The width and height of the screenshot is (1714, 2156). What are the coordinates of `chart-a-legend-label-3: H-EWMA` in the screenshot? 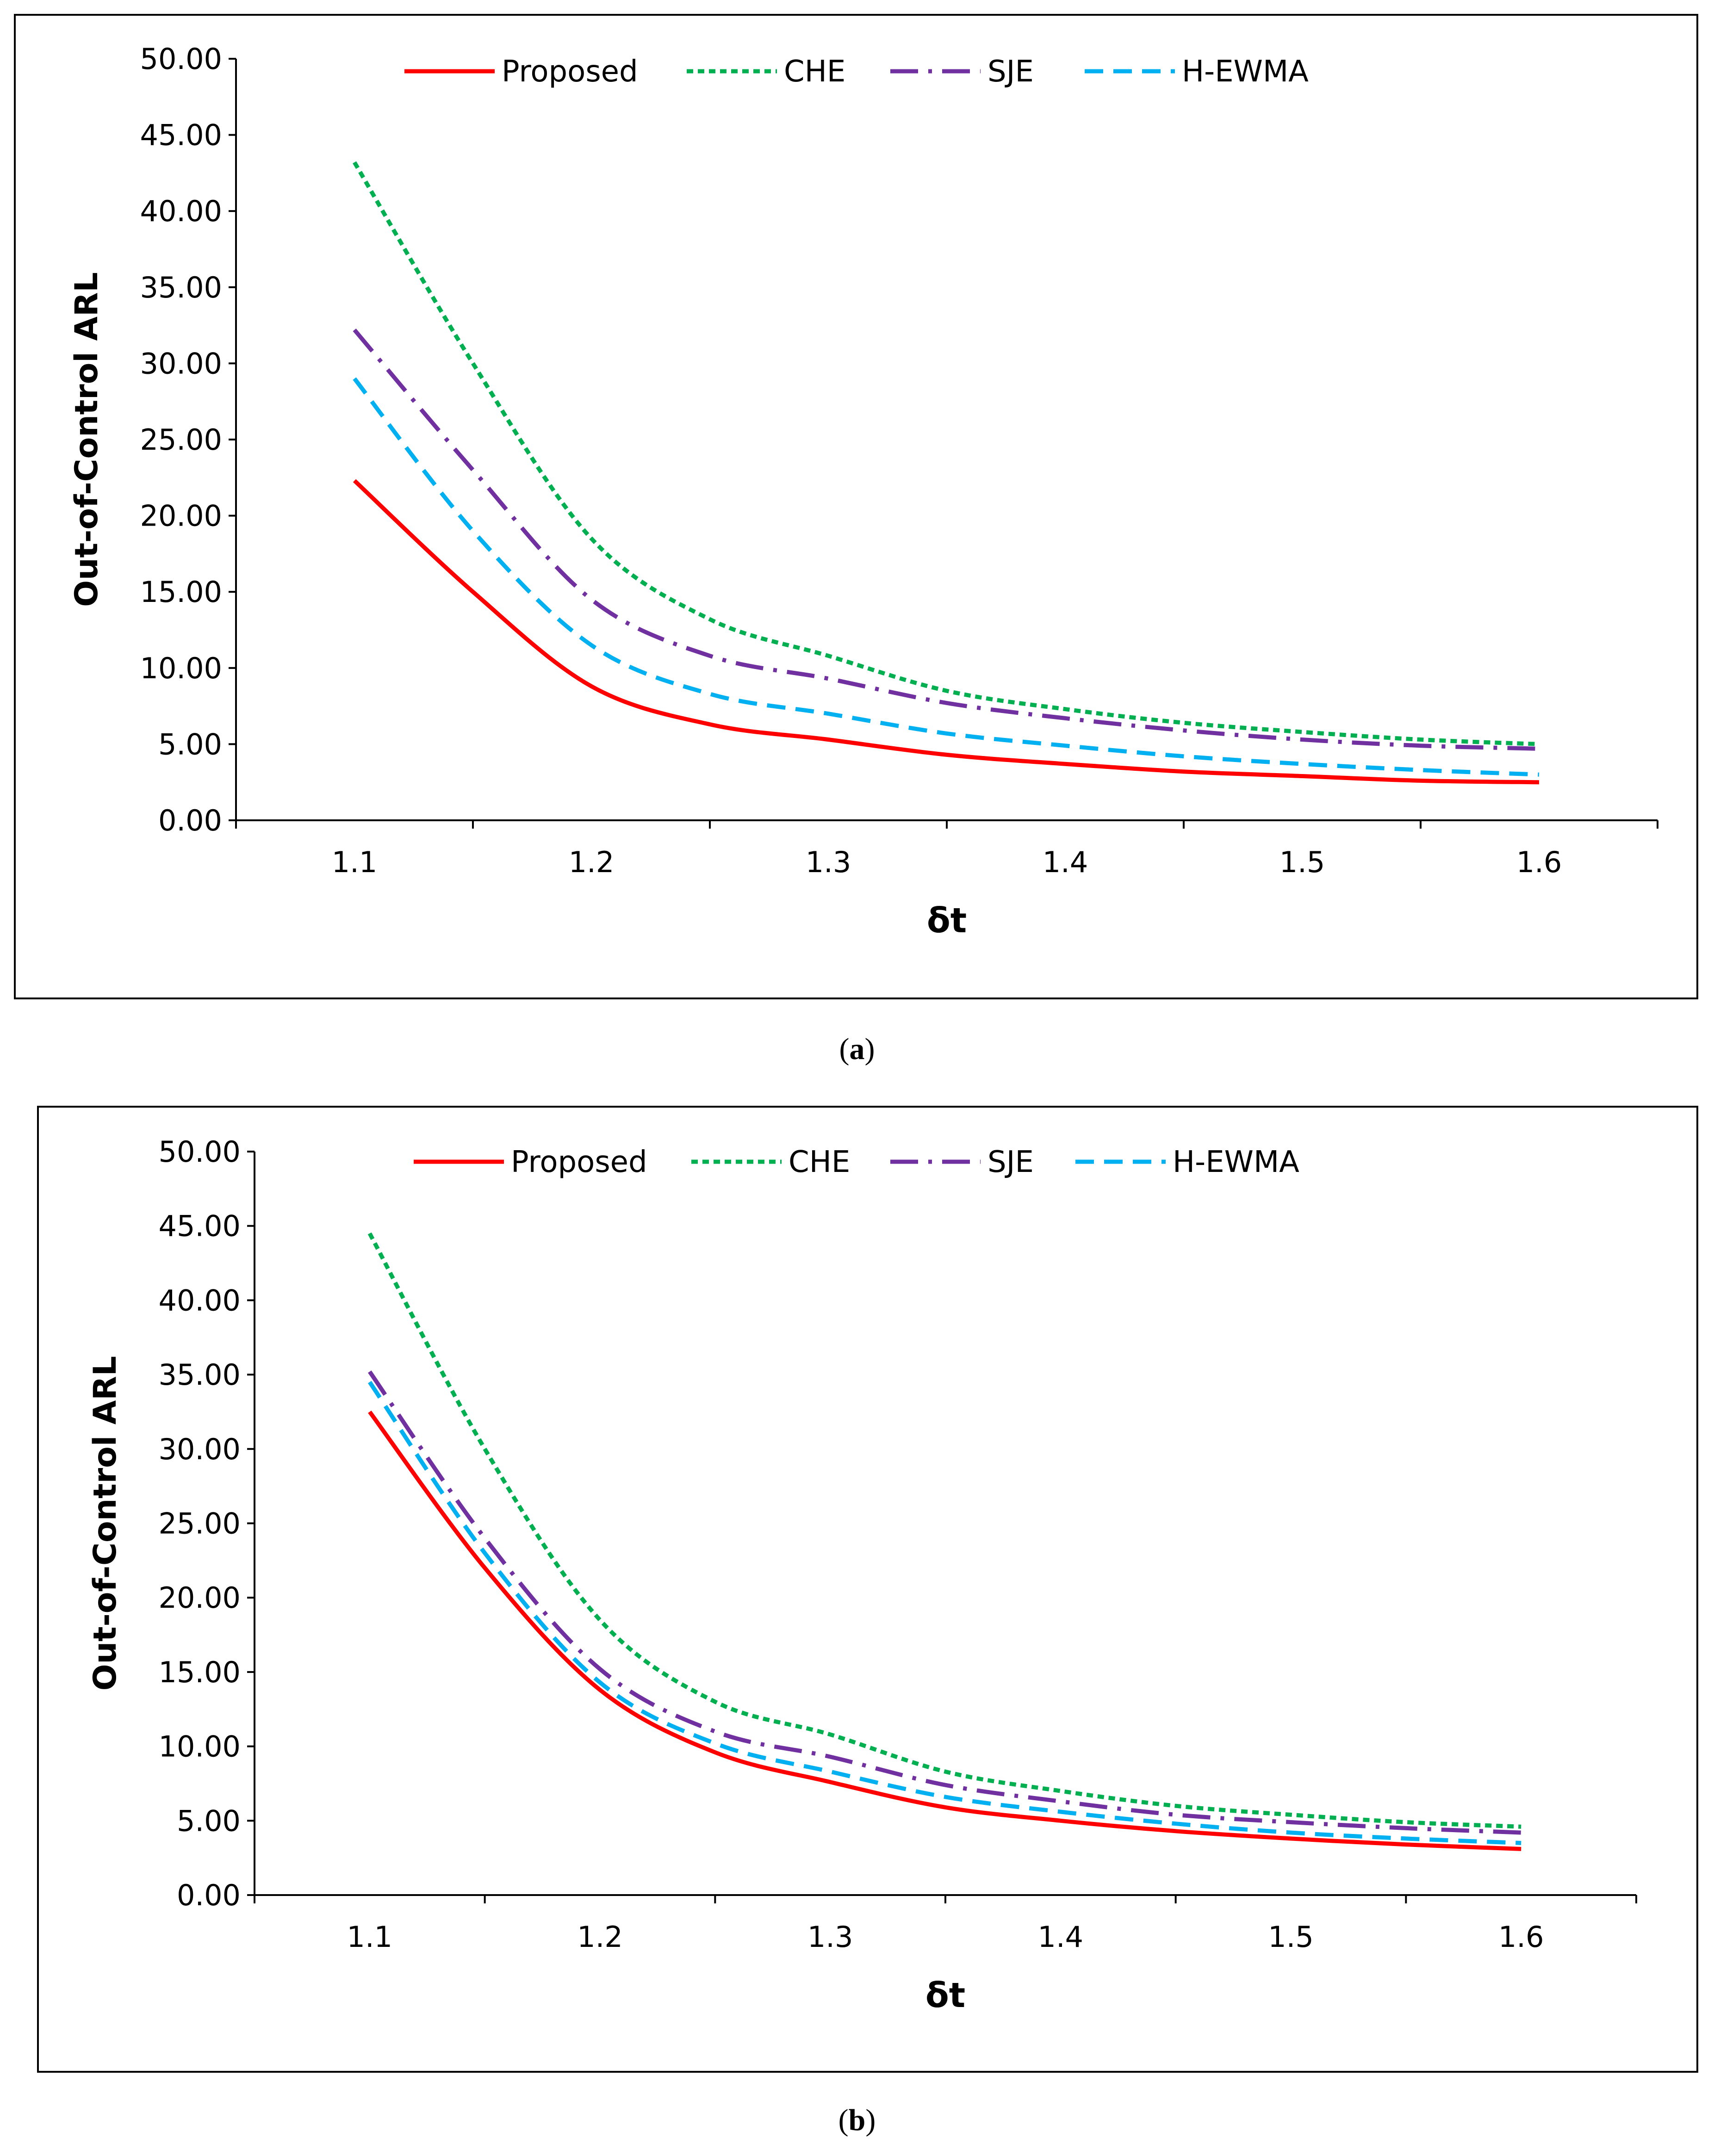 It's located at (1245, 72).